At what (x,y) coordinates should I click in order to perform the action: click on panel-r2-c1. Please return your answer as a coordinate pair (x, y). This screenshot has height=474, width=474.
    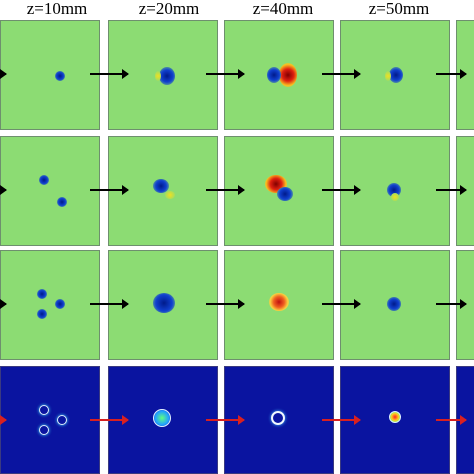
    Looking at the image, I should click on (50, 191).